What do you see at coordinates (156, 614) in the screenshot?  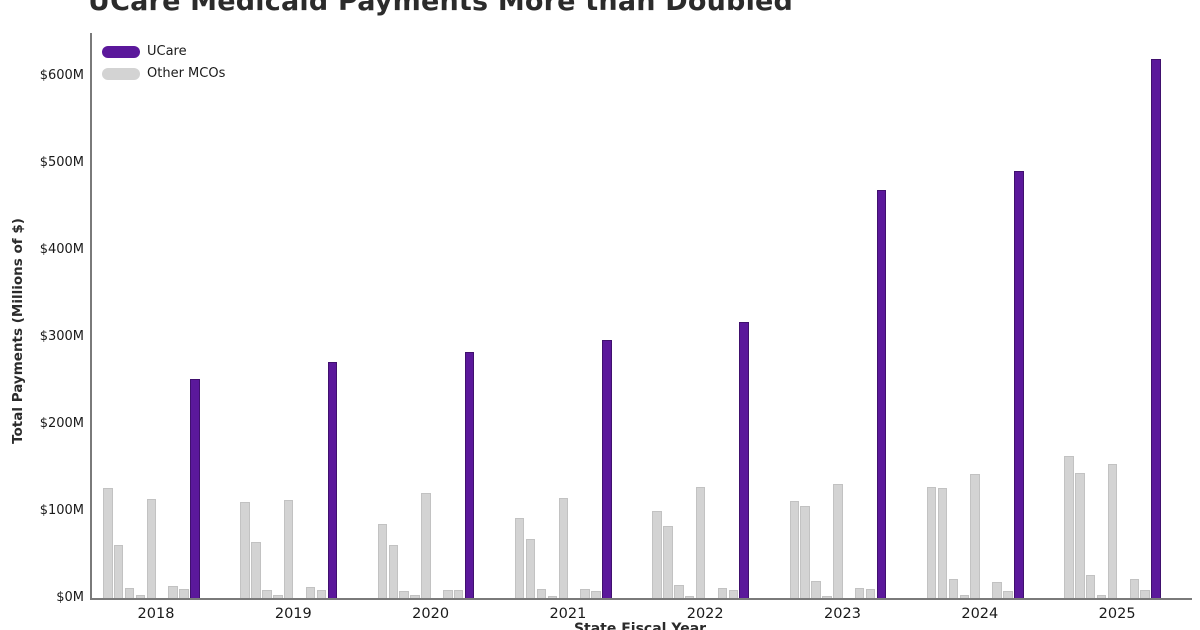 I see `x-tick-2018: 2018` at bounding box center [156, 614].